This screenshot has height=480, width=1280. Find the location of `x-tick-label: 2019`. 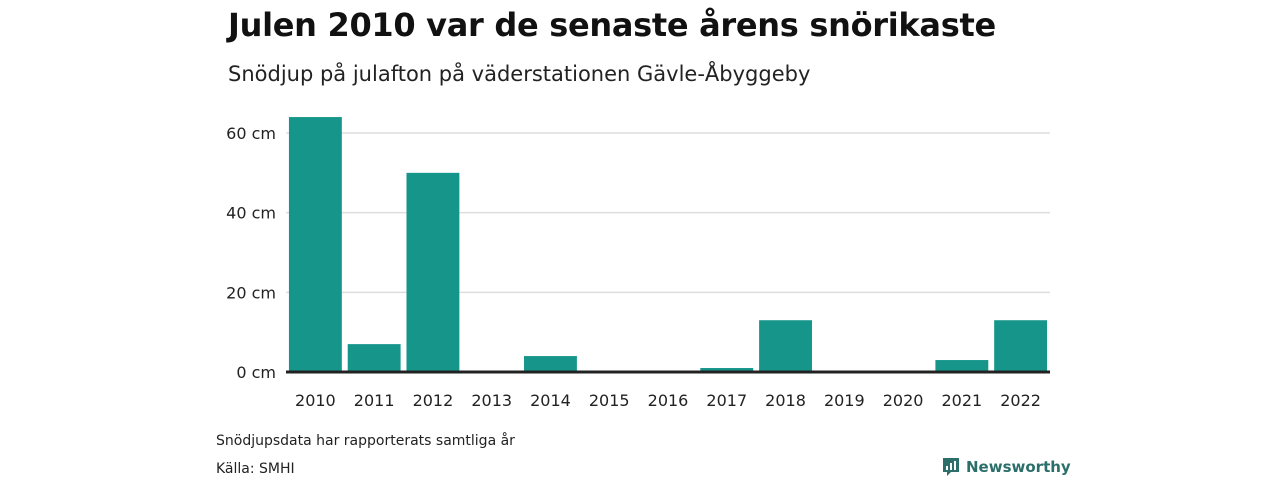

x-tick-label: 2019 is located at coordinates (844, 400).